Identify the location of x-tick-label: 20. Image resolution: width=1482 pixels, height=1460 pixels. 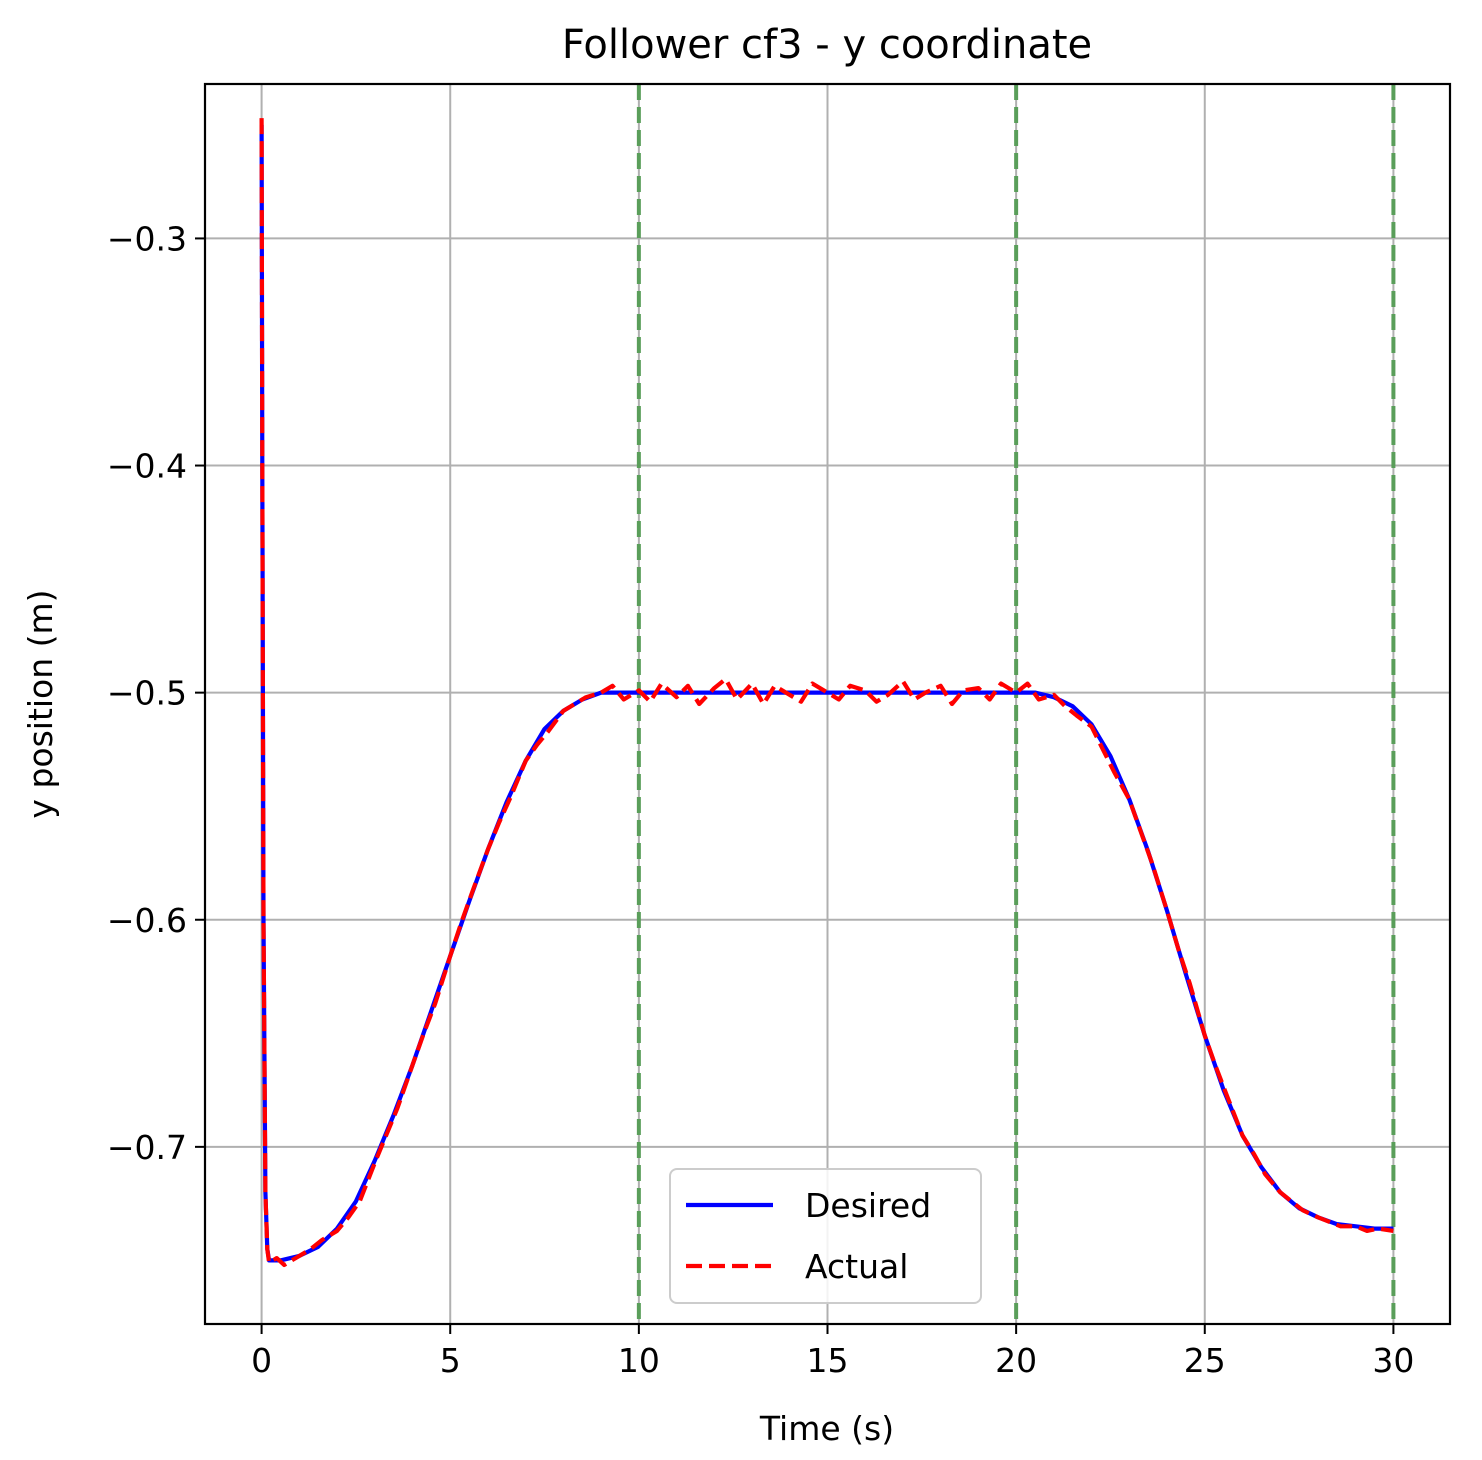
(1016, 1360).